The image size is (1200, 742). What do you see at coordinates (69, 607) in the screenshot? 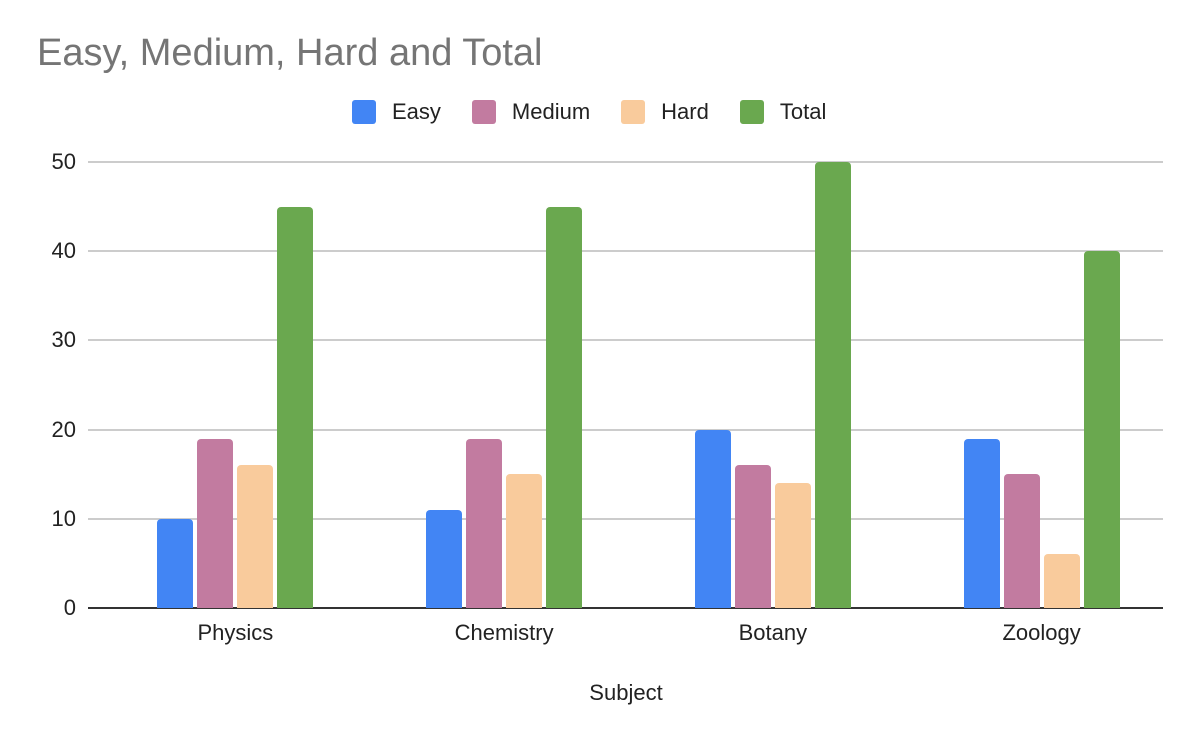
I see `y-tick-label: 0` at bounding box center [69, 607].